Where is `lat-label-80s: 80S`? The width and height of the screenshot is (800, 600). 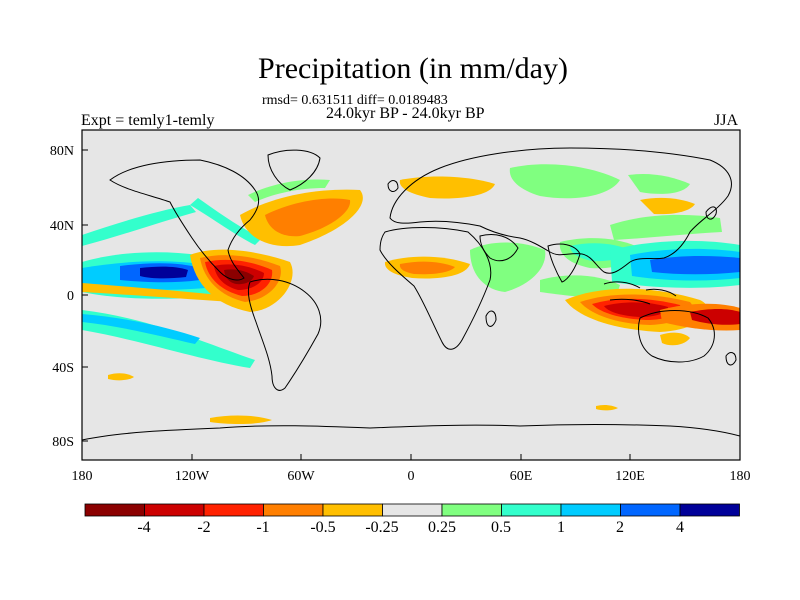 lat-label-80s: 80S is located at coordinates (63, 442).